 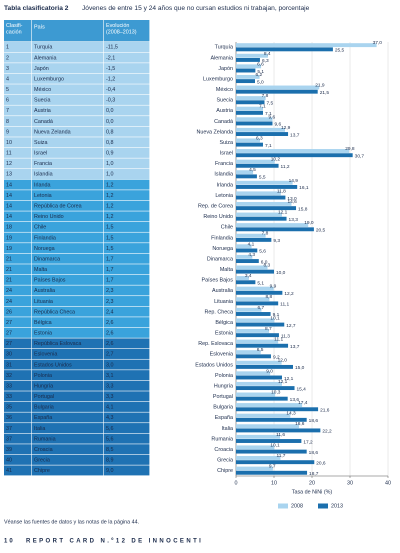 I want to click on value-label: 18,6, so click(x=314, y=453).